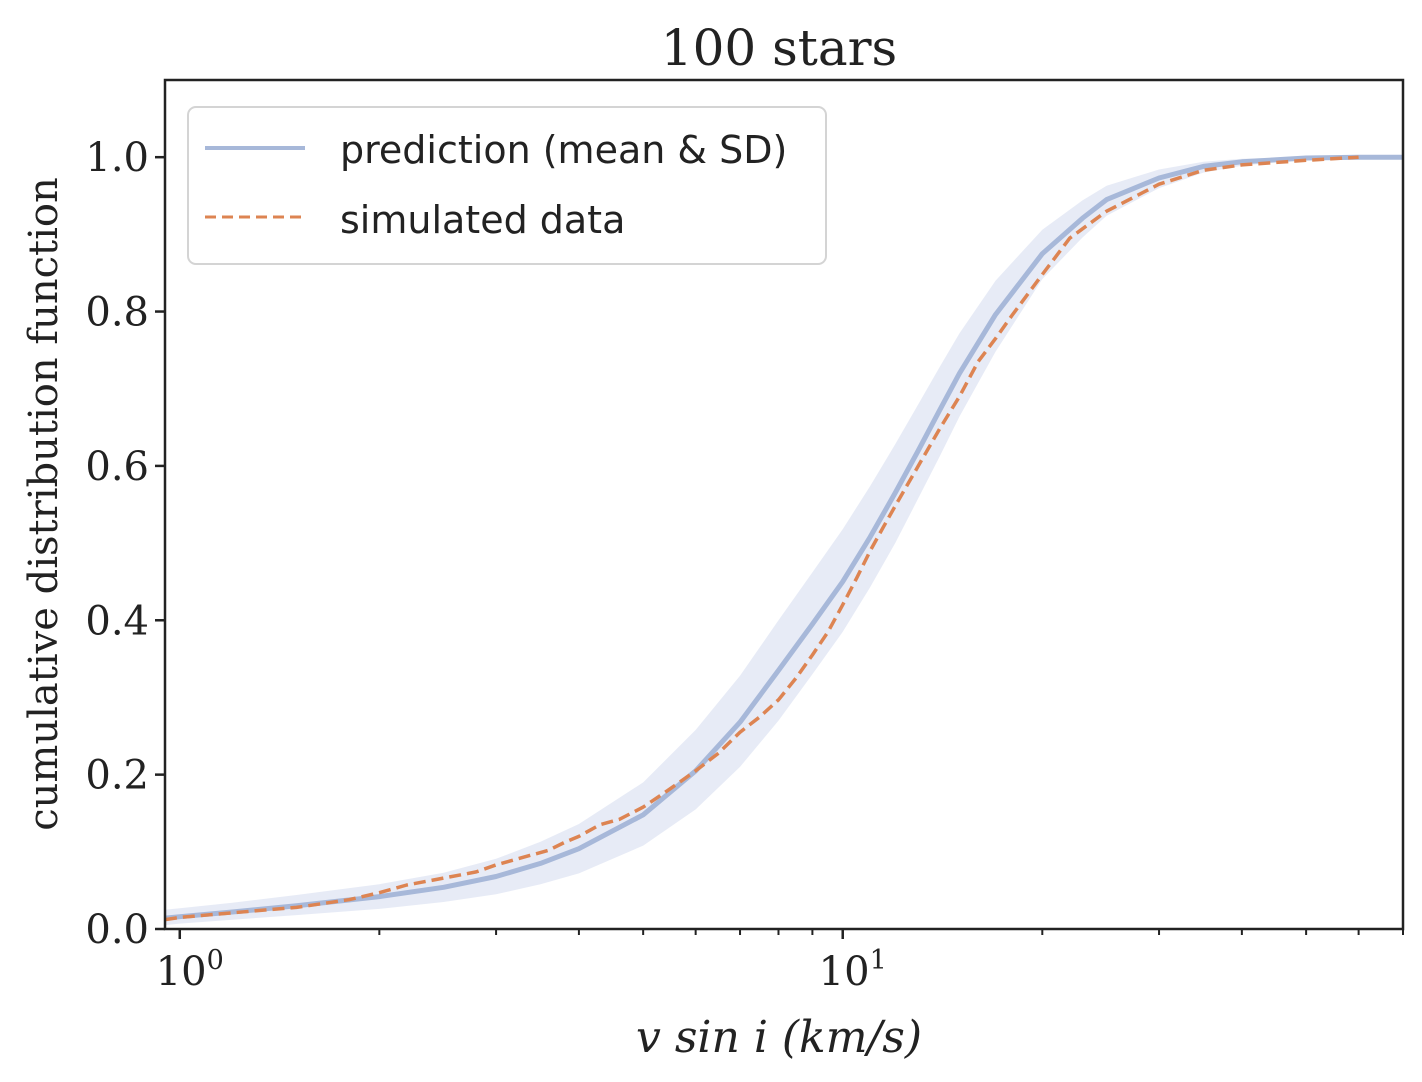  I want to click on x-tick-label: 10⁰, so click(190, 970).